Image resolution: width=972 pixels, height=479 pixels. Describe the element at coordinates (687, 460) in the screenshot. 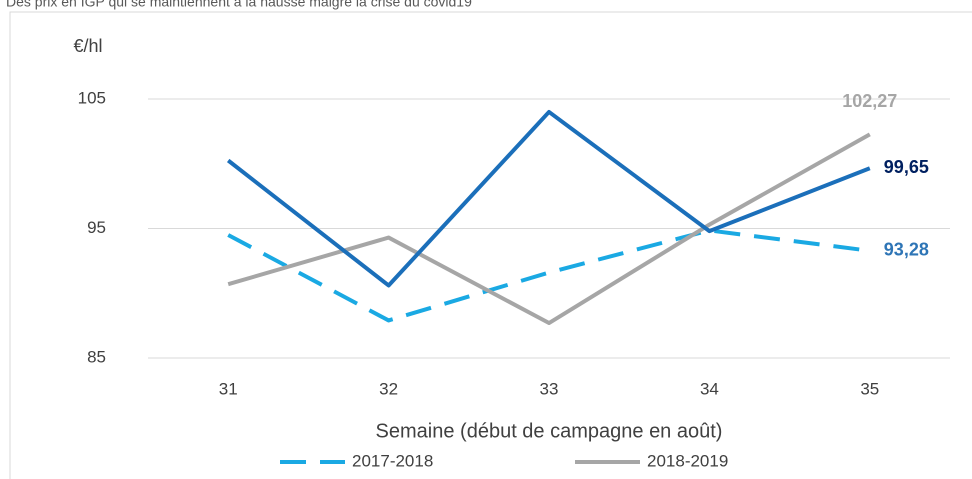

I see `legend-label: 2018-2019` at that location.